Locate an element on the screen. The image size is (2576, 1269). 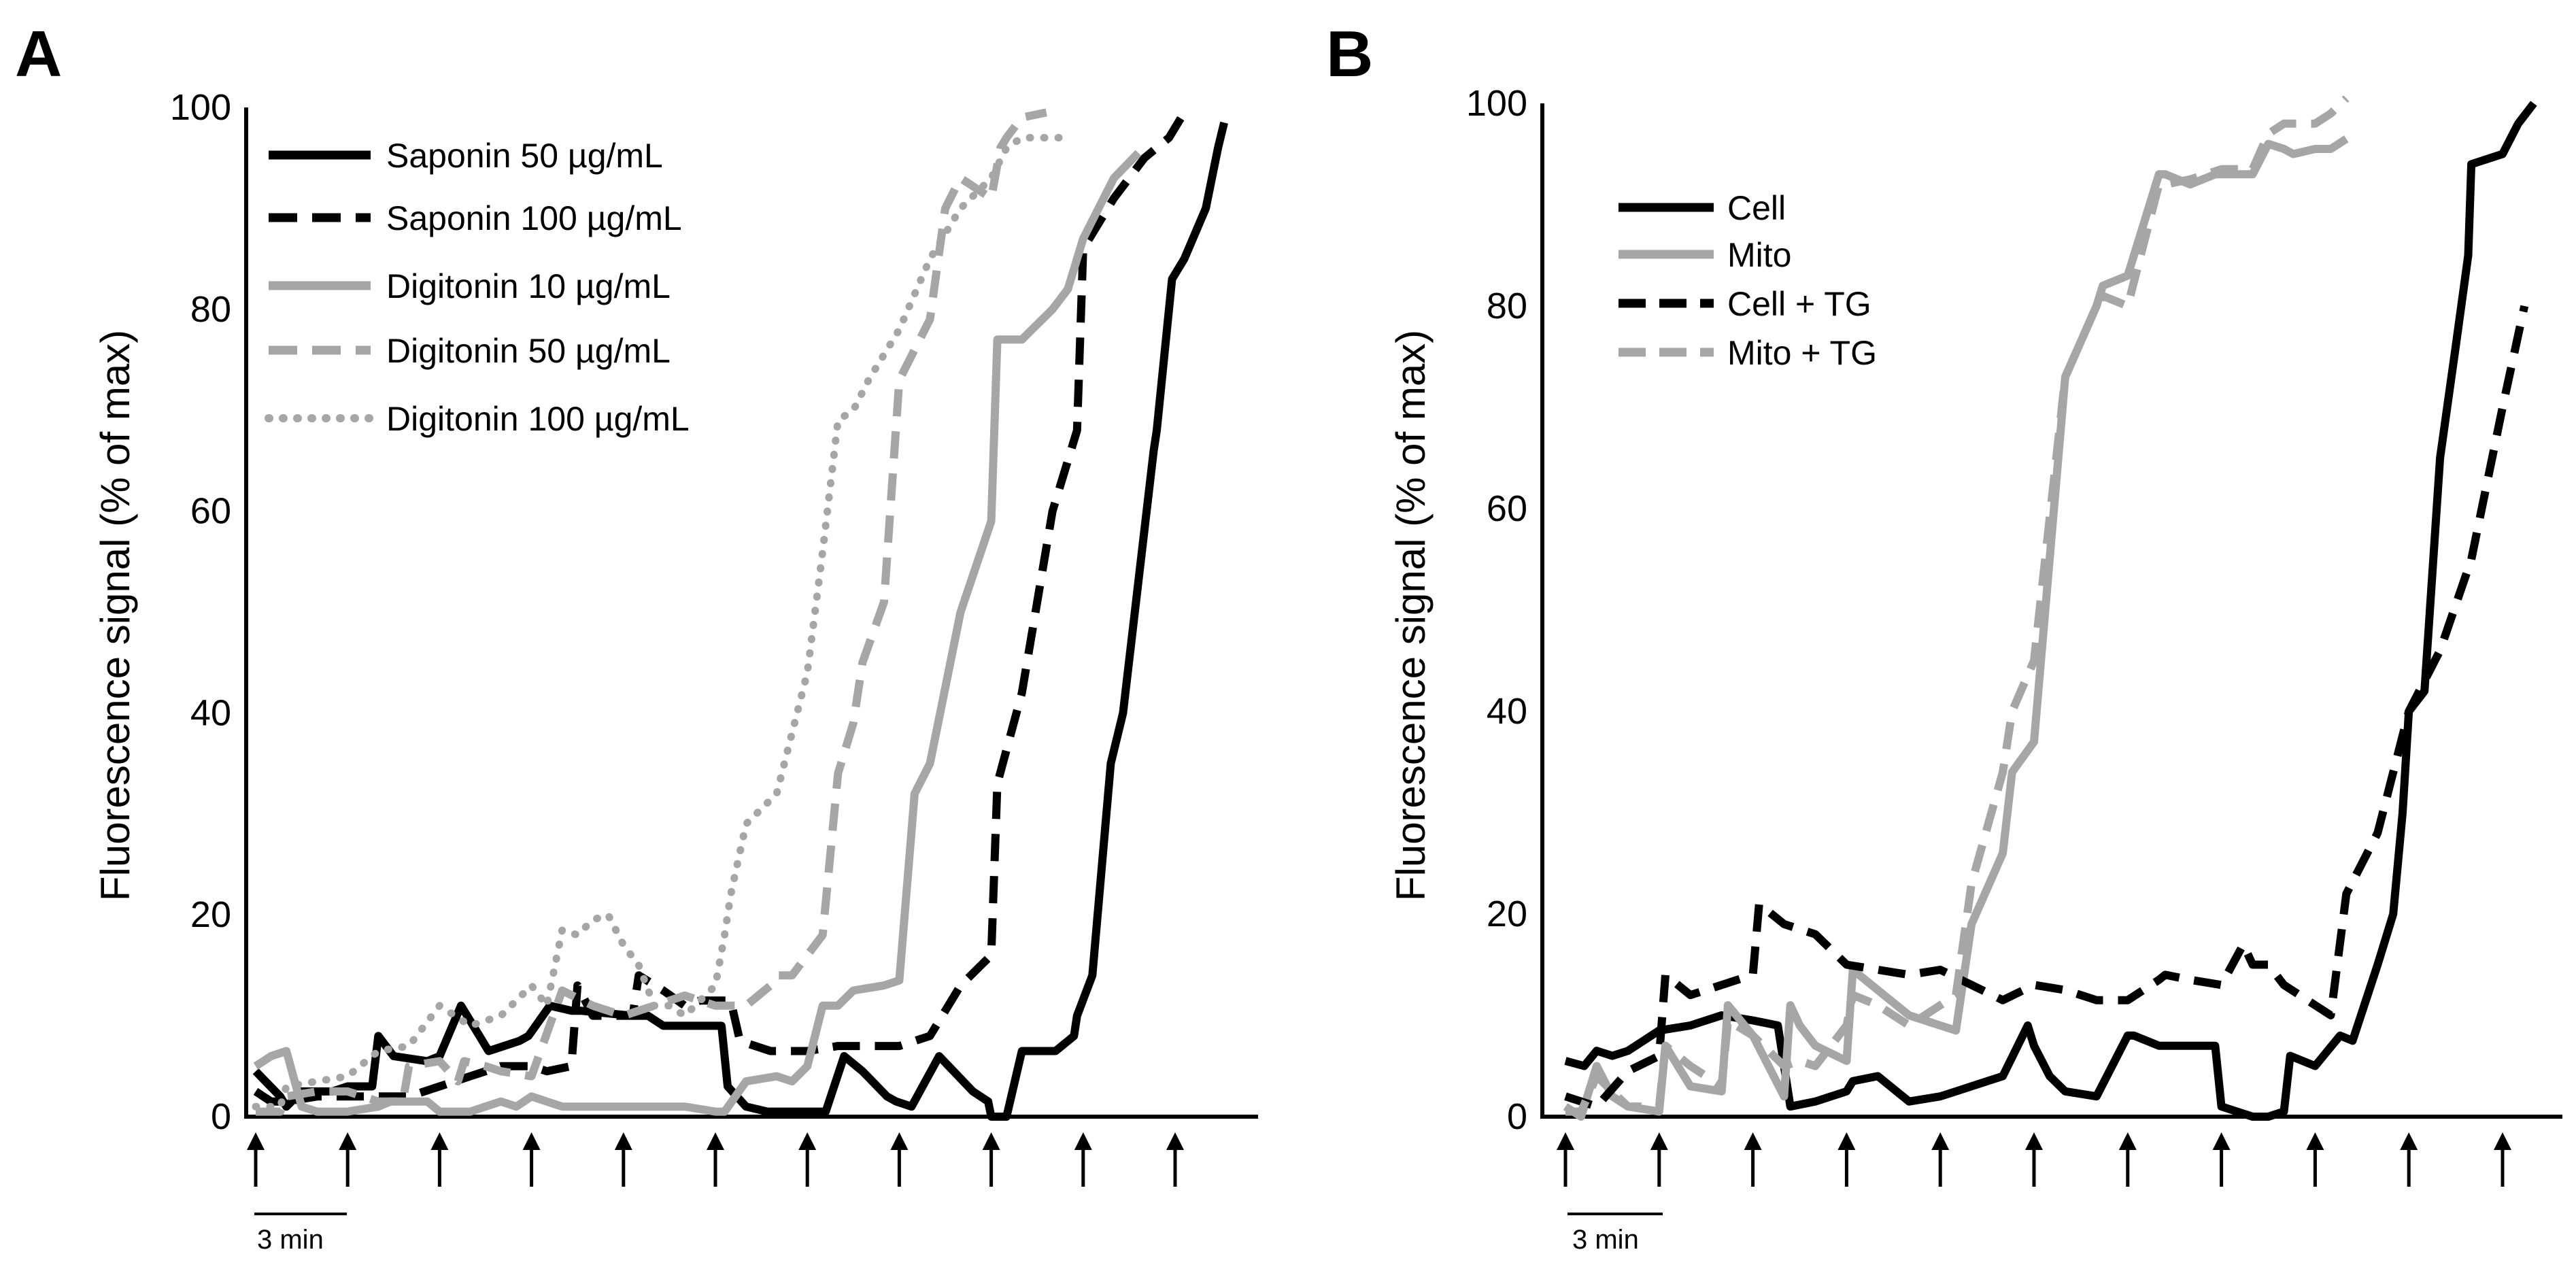
legend-label-cell: Cell is located at coordinates (1756, 208).